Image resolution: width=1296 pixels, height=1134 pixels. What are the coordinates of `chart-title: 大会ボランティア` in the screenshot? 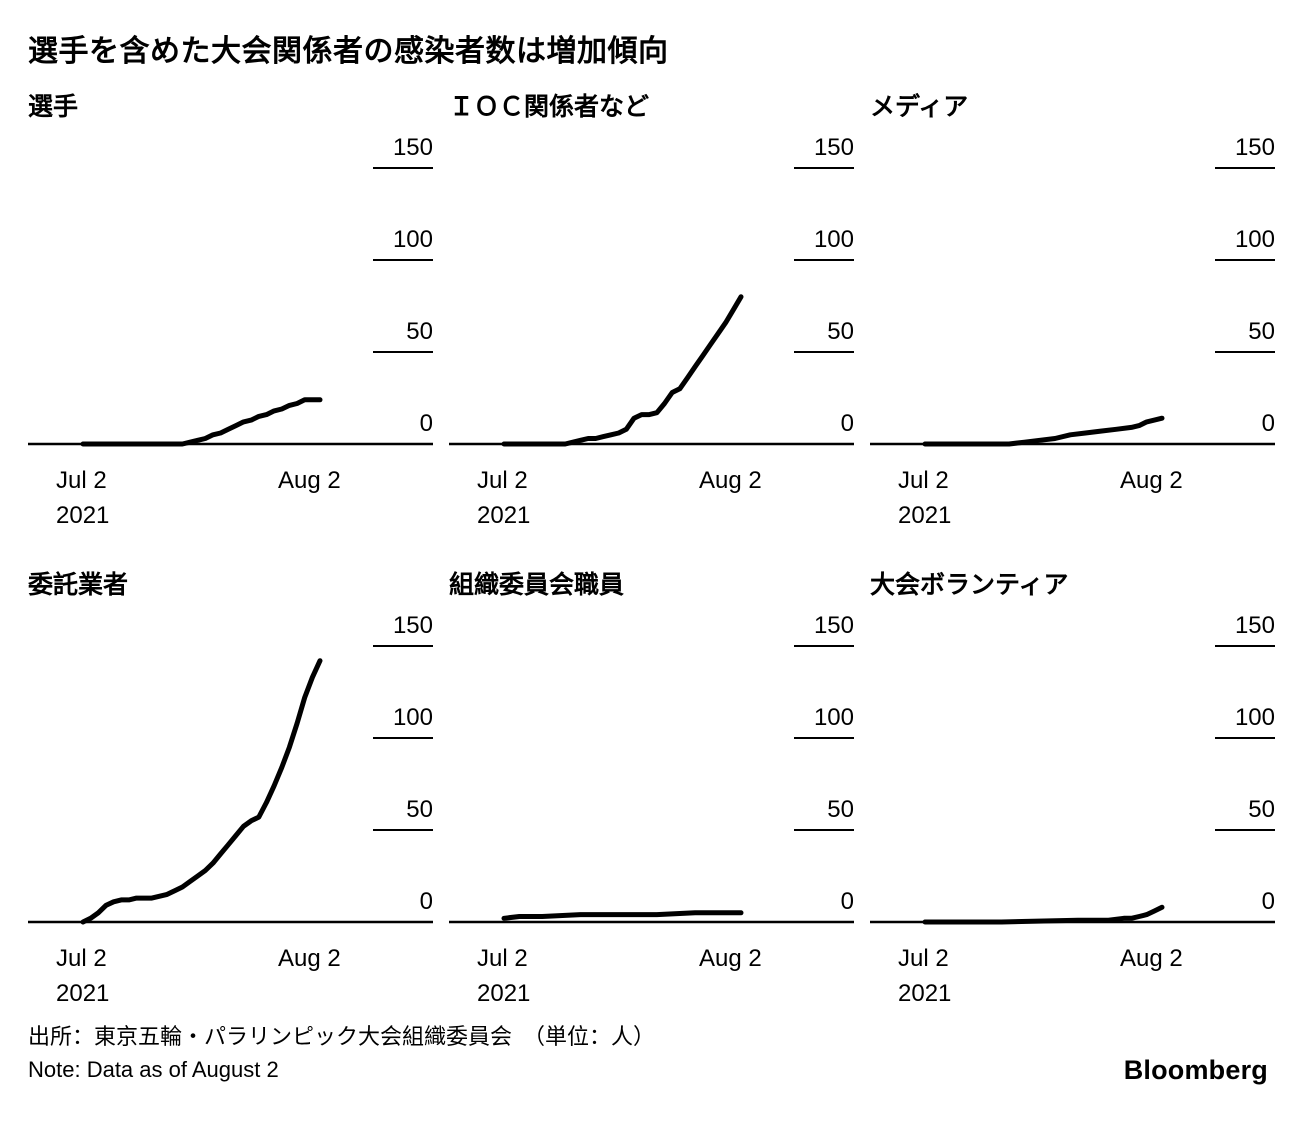 It's located at (969, 585).